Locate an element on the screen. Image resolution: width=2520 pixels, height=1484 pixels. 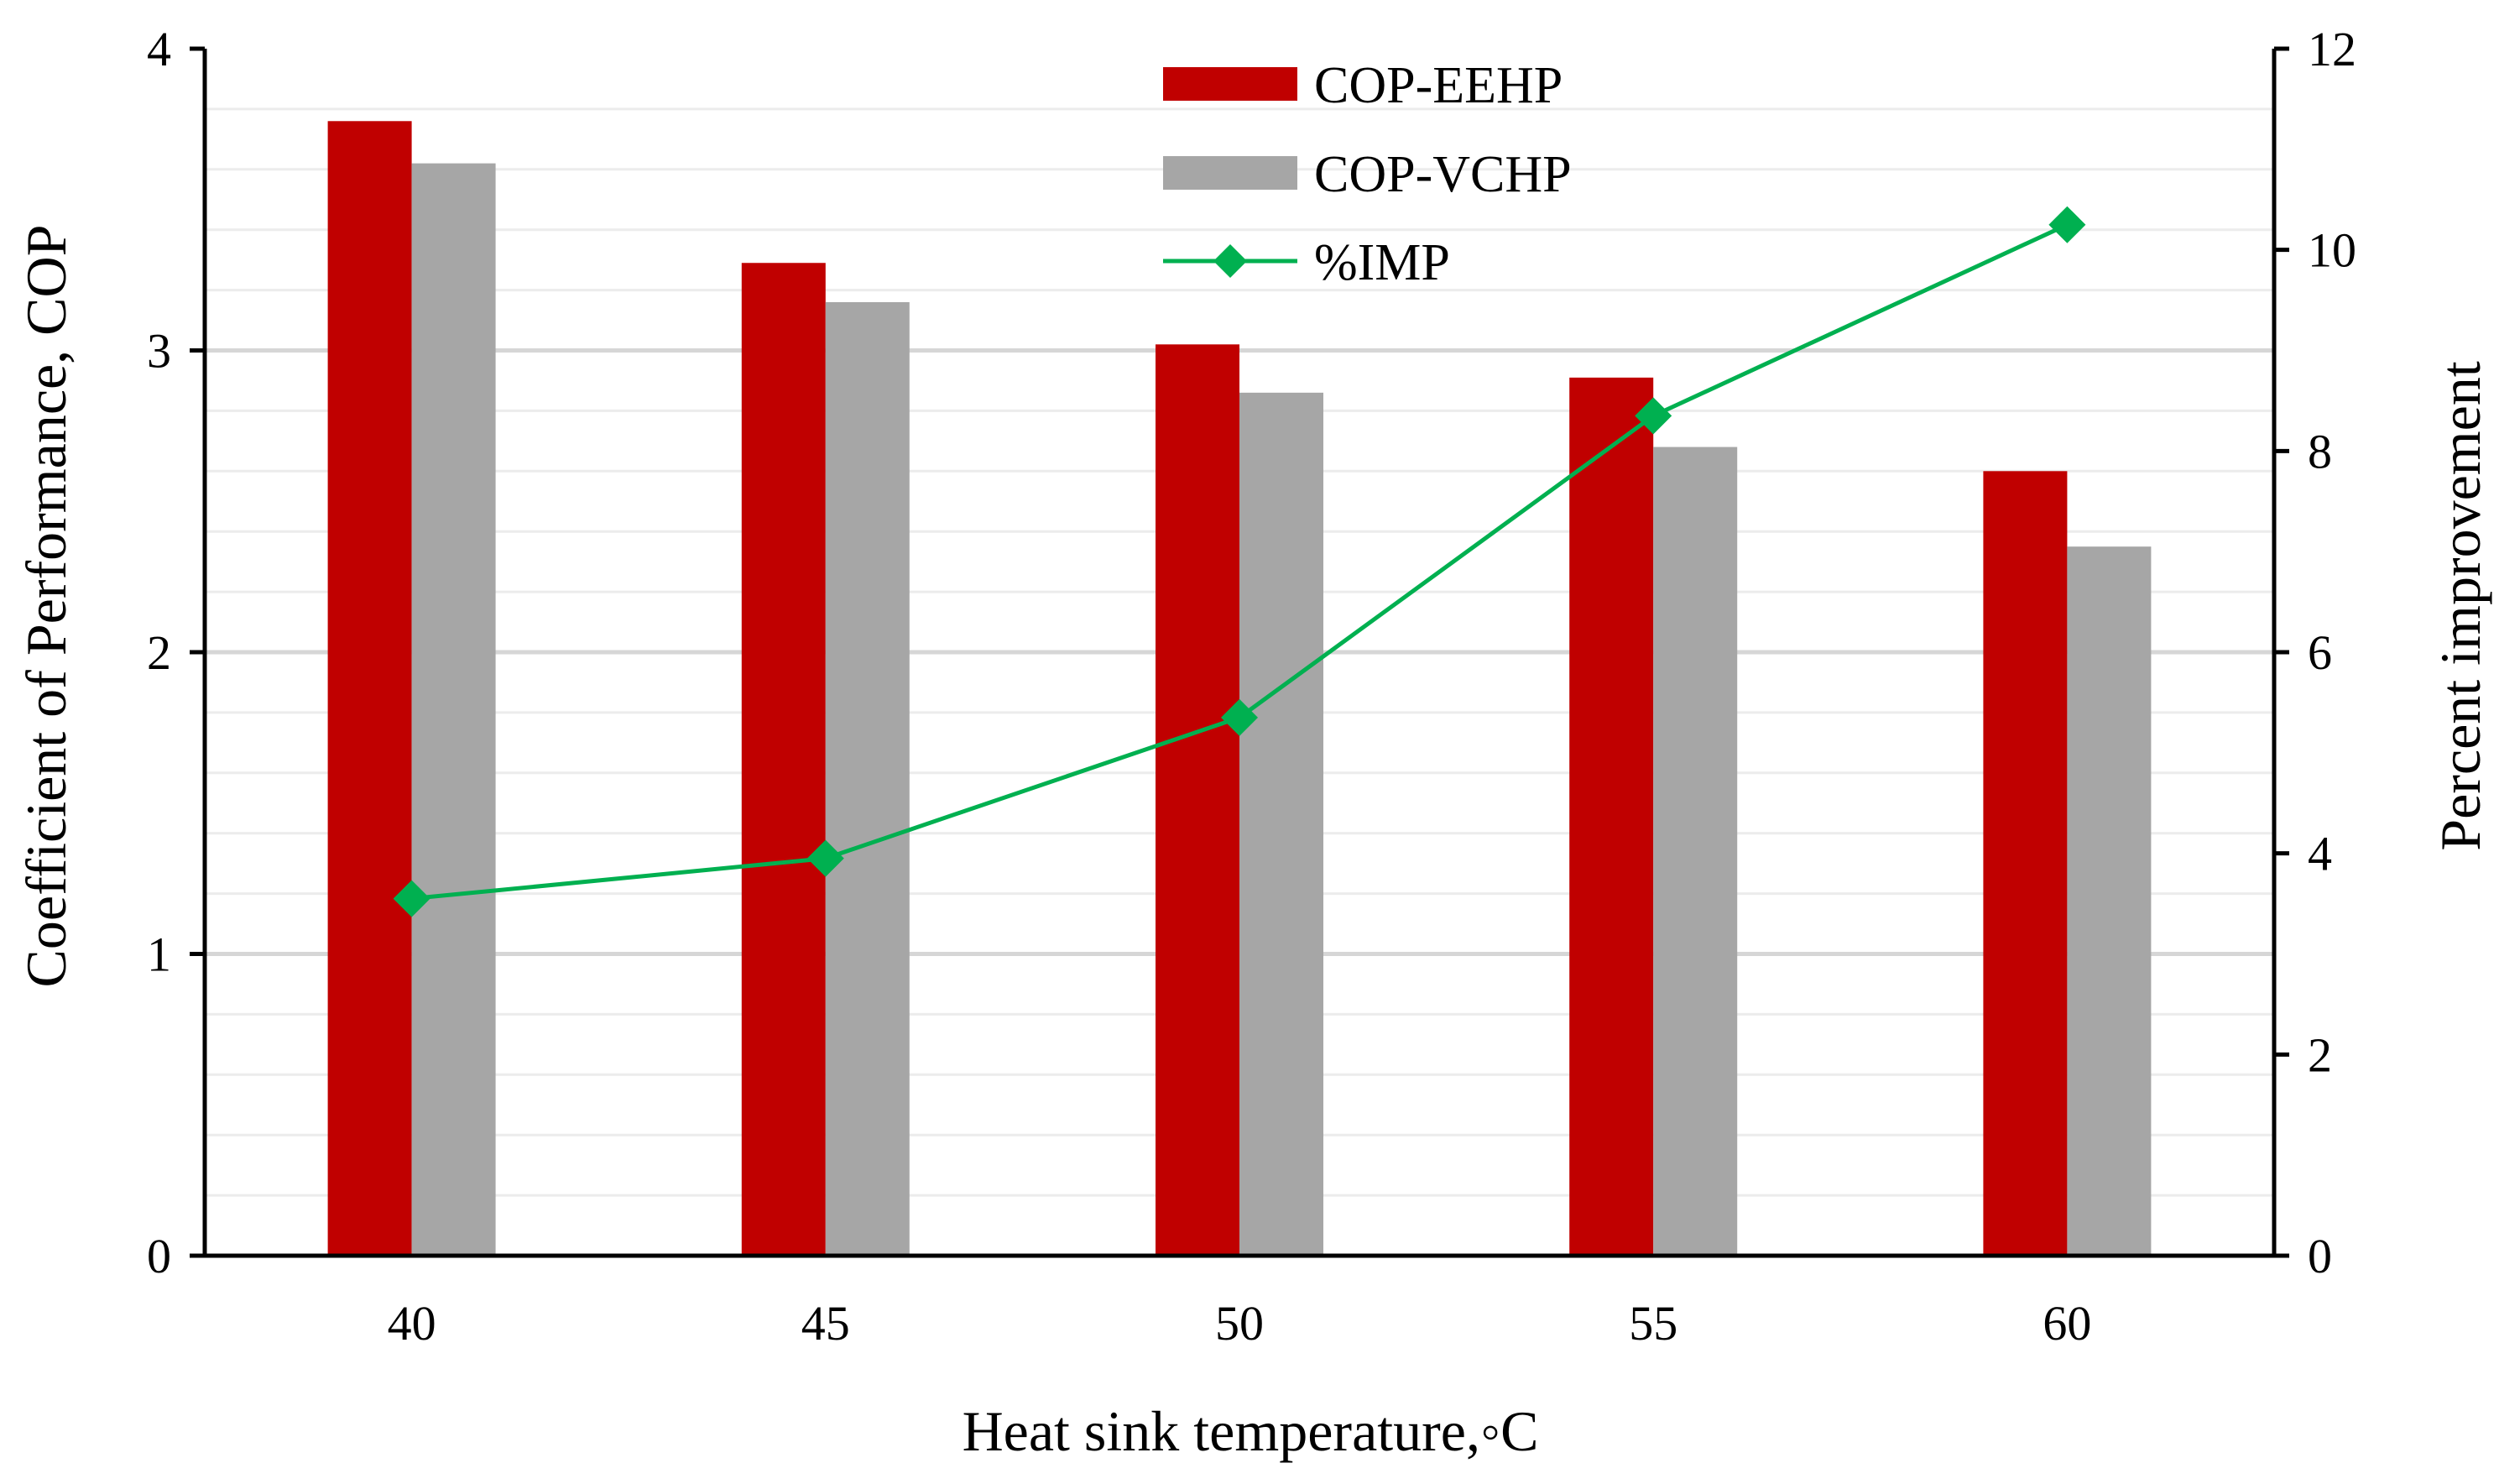
legend-label-cop-vchp: COP-VCHP is located at coordinates (1443, 174).